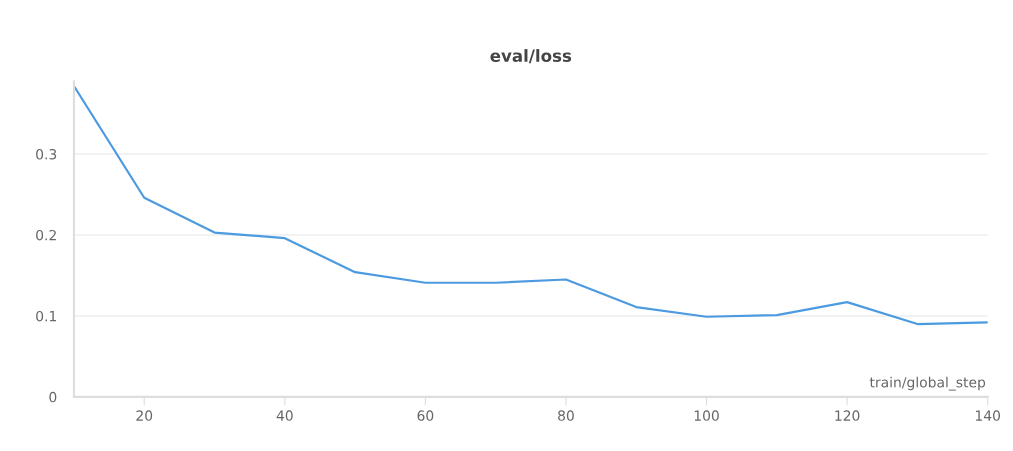 The width and height of the screenshot is (1013, 451). What do you see at coordinates (566, 415) in the screenshot?
I see `x-tick-label: 80` at bounding box center [566, 415].